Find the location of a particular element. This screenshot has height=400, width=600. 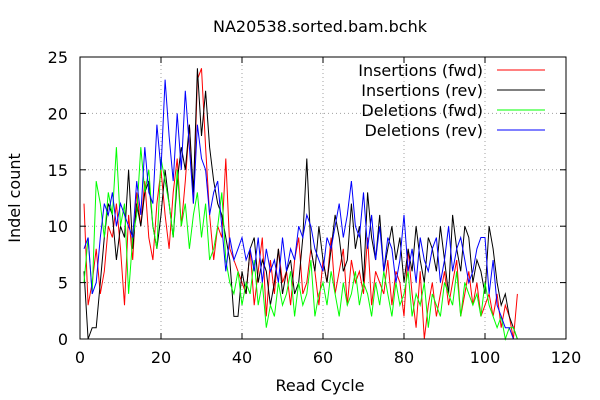

legend-label: Deletions (rev) is located at coordinates (423, 130).